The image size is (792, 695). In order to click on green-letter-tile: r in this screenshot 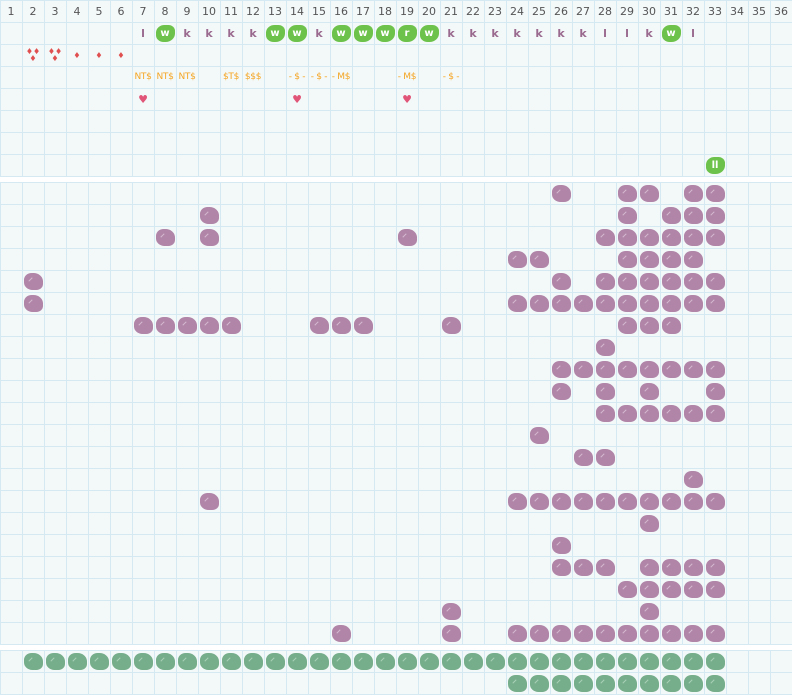, I will do `click(407, 33)`.